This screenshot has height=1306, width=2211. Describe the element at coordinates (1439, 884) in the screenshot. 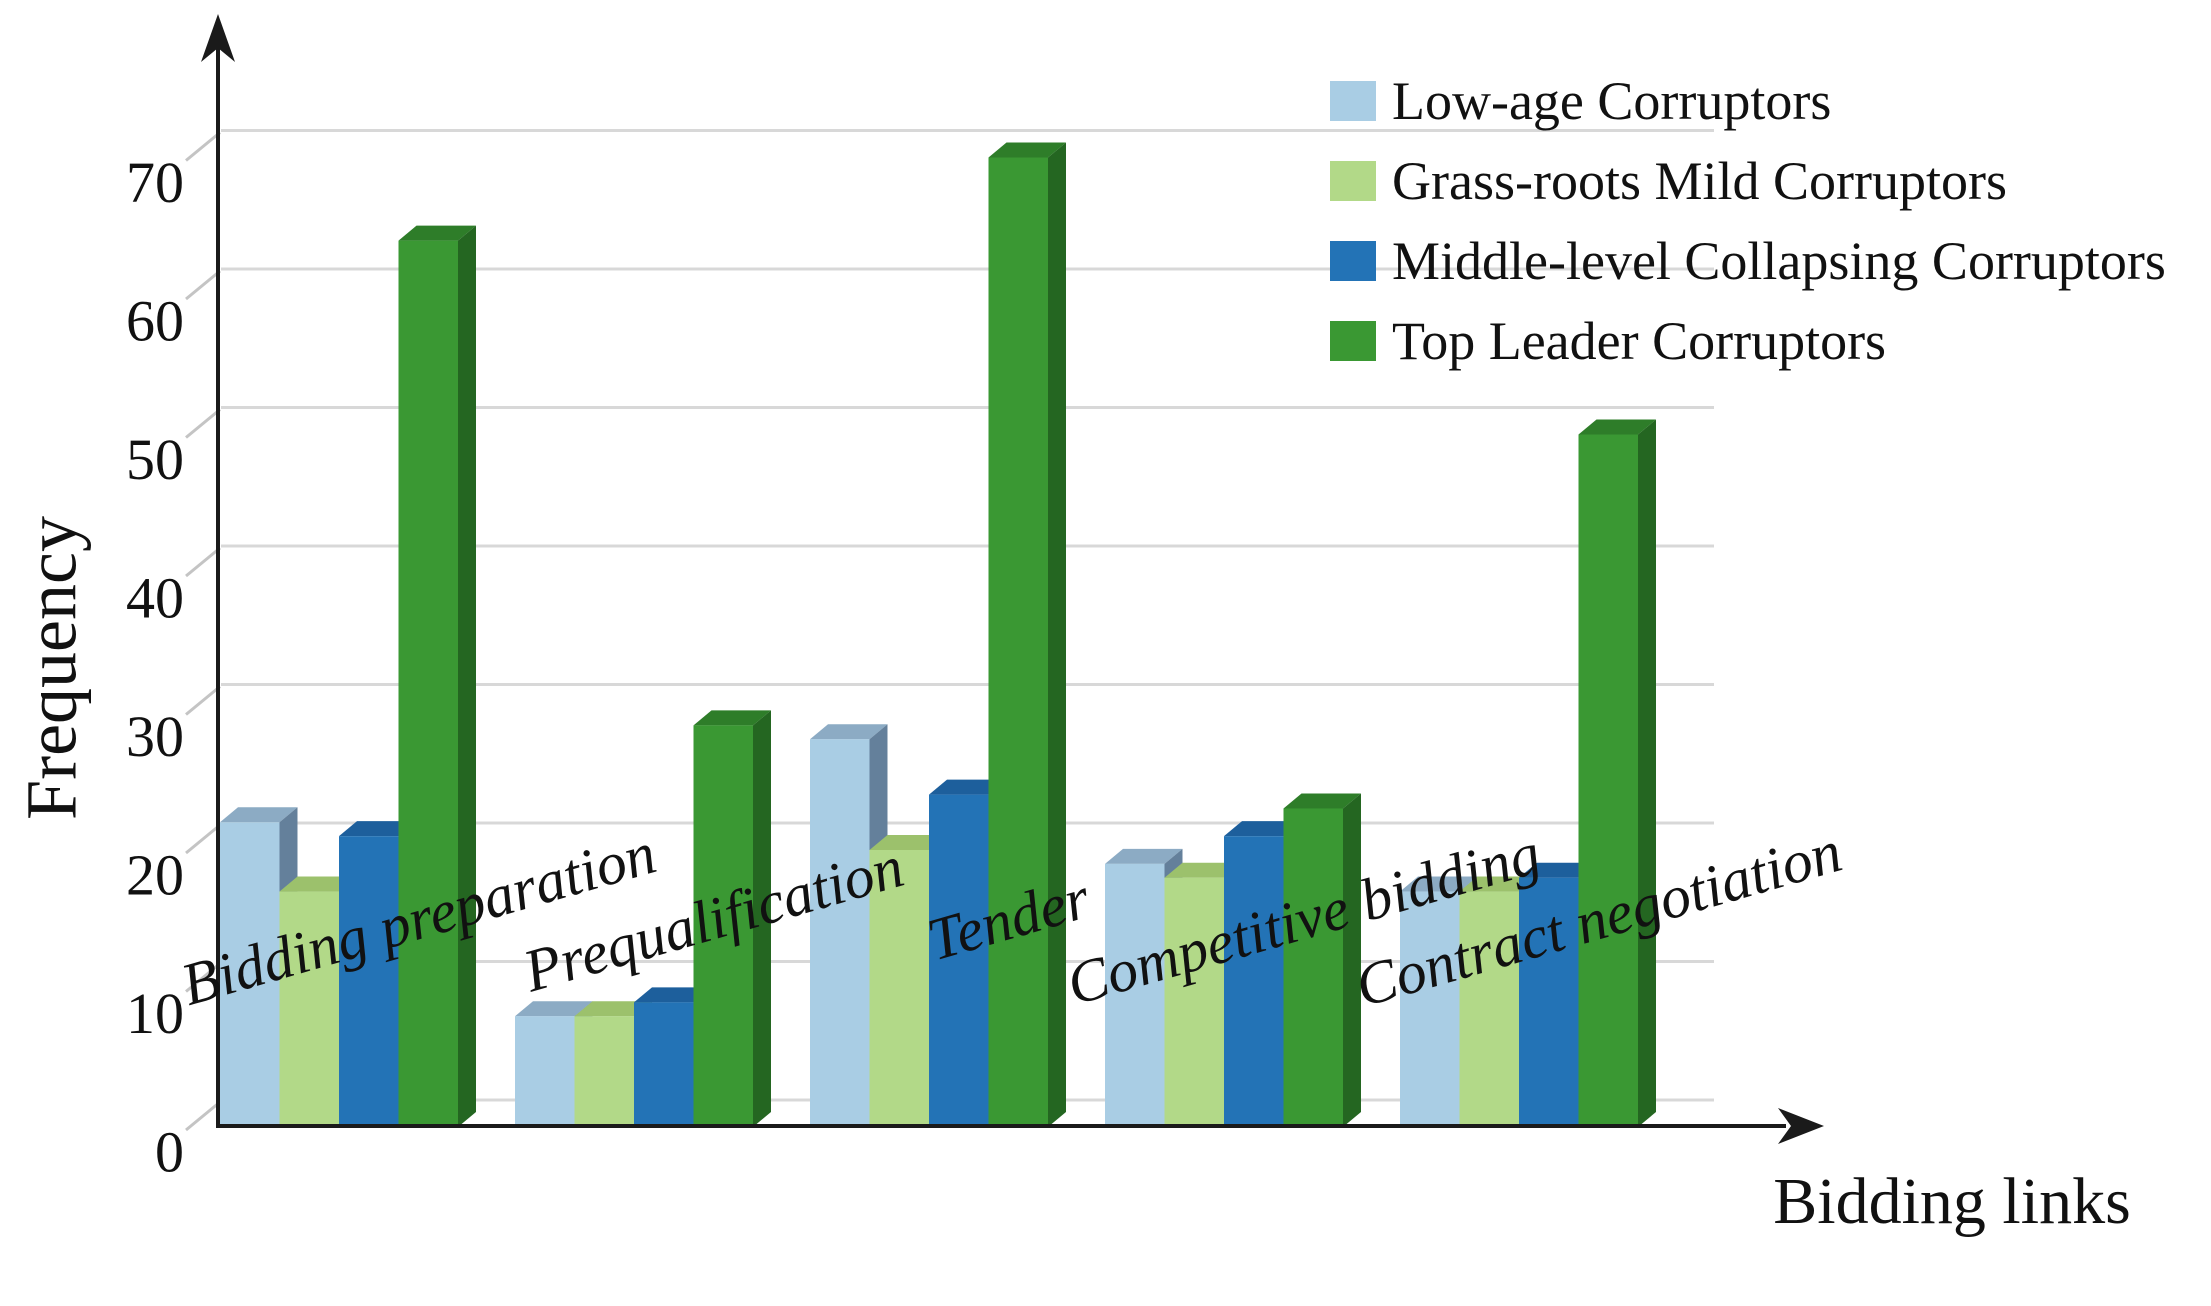

I see `bar-s0-c4-top` at that location.